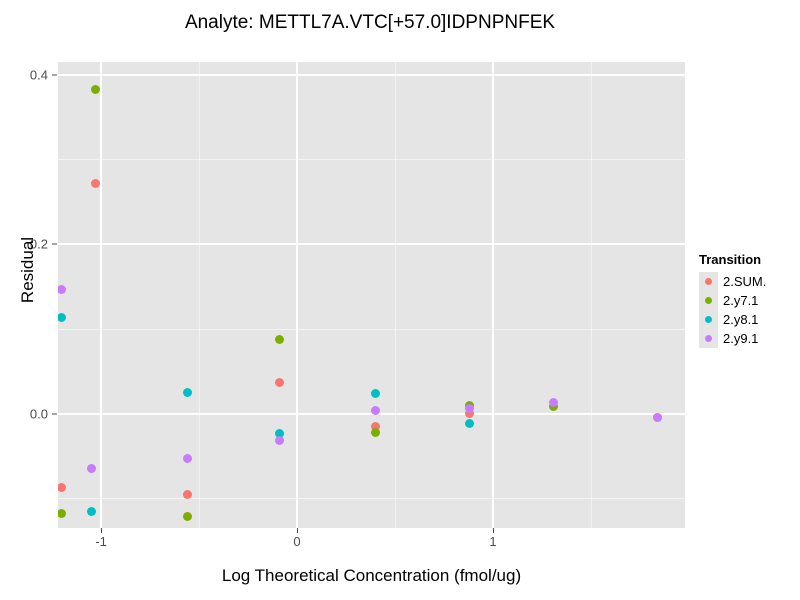 The height and width of the screenshot is (600, 800). Describe the element at coordinates (38, 414) in the screenshot. I see `y-tick-label: 0.0` at that location.